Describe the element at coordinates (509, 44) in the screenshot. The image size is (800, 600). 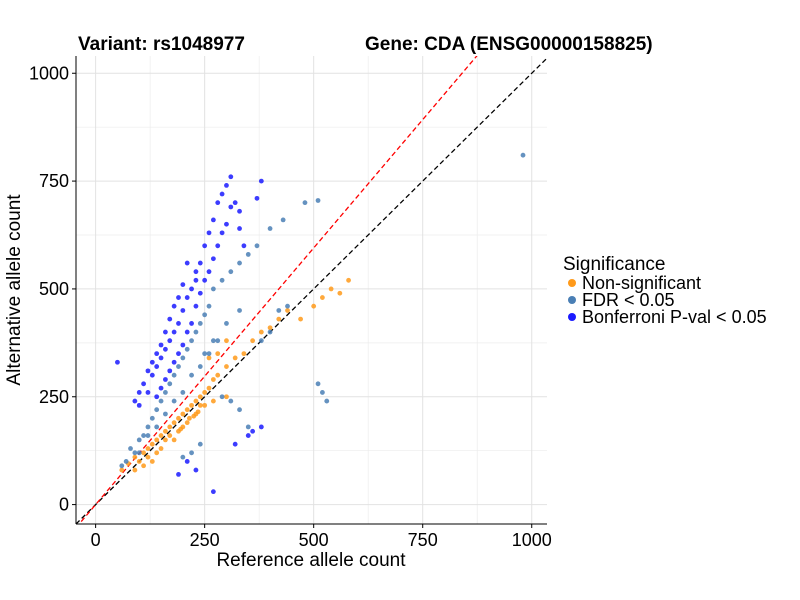
I see `title-gene: Gene: CDA (ENSG00000158825)` at that location.